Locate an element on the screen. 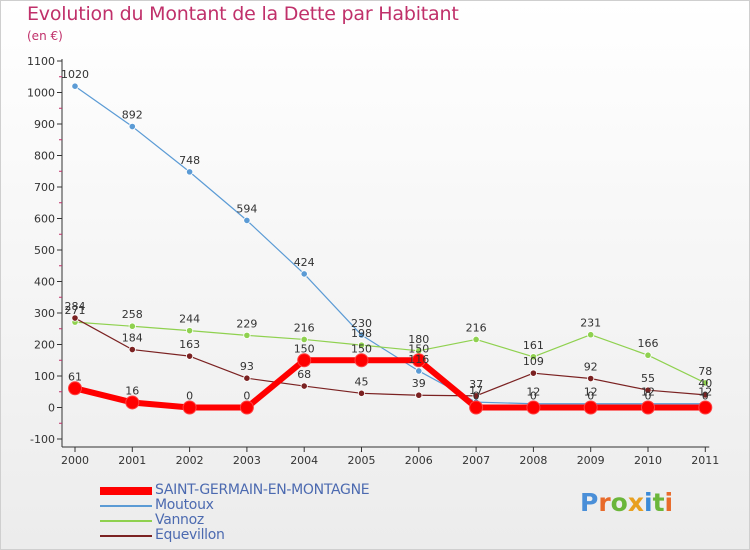  x-tick-label: 2008 is located at coordinates (533, 460).